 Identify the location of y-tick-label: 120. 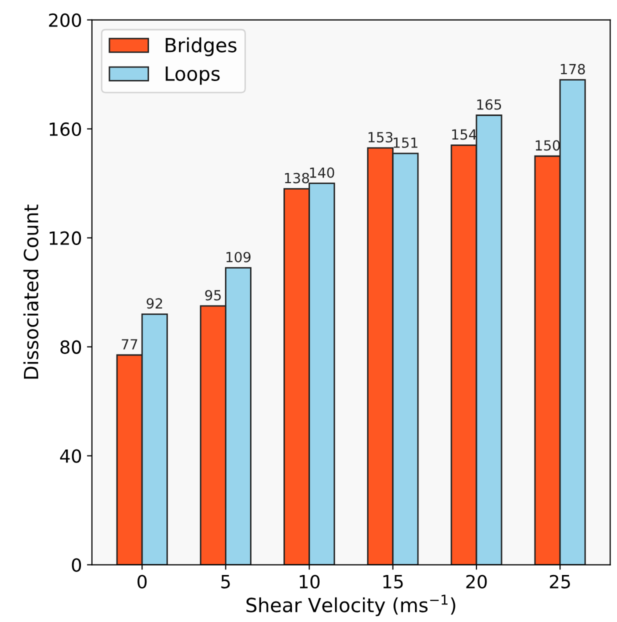
(66, 238).